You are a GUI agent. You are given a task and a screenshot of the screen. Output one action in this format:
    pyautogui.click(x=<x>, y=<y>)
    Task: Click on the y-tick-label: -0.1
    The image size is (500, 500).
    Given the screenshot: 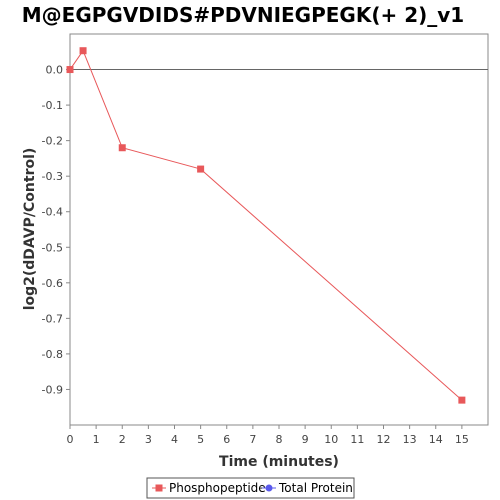 What is the action you would take?
    pyautogui.click(x=52, y=105)
    